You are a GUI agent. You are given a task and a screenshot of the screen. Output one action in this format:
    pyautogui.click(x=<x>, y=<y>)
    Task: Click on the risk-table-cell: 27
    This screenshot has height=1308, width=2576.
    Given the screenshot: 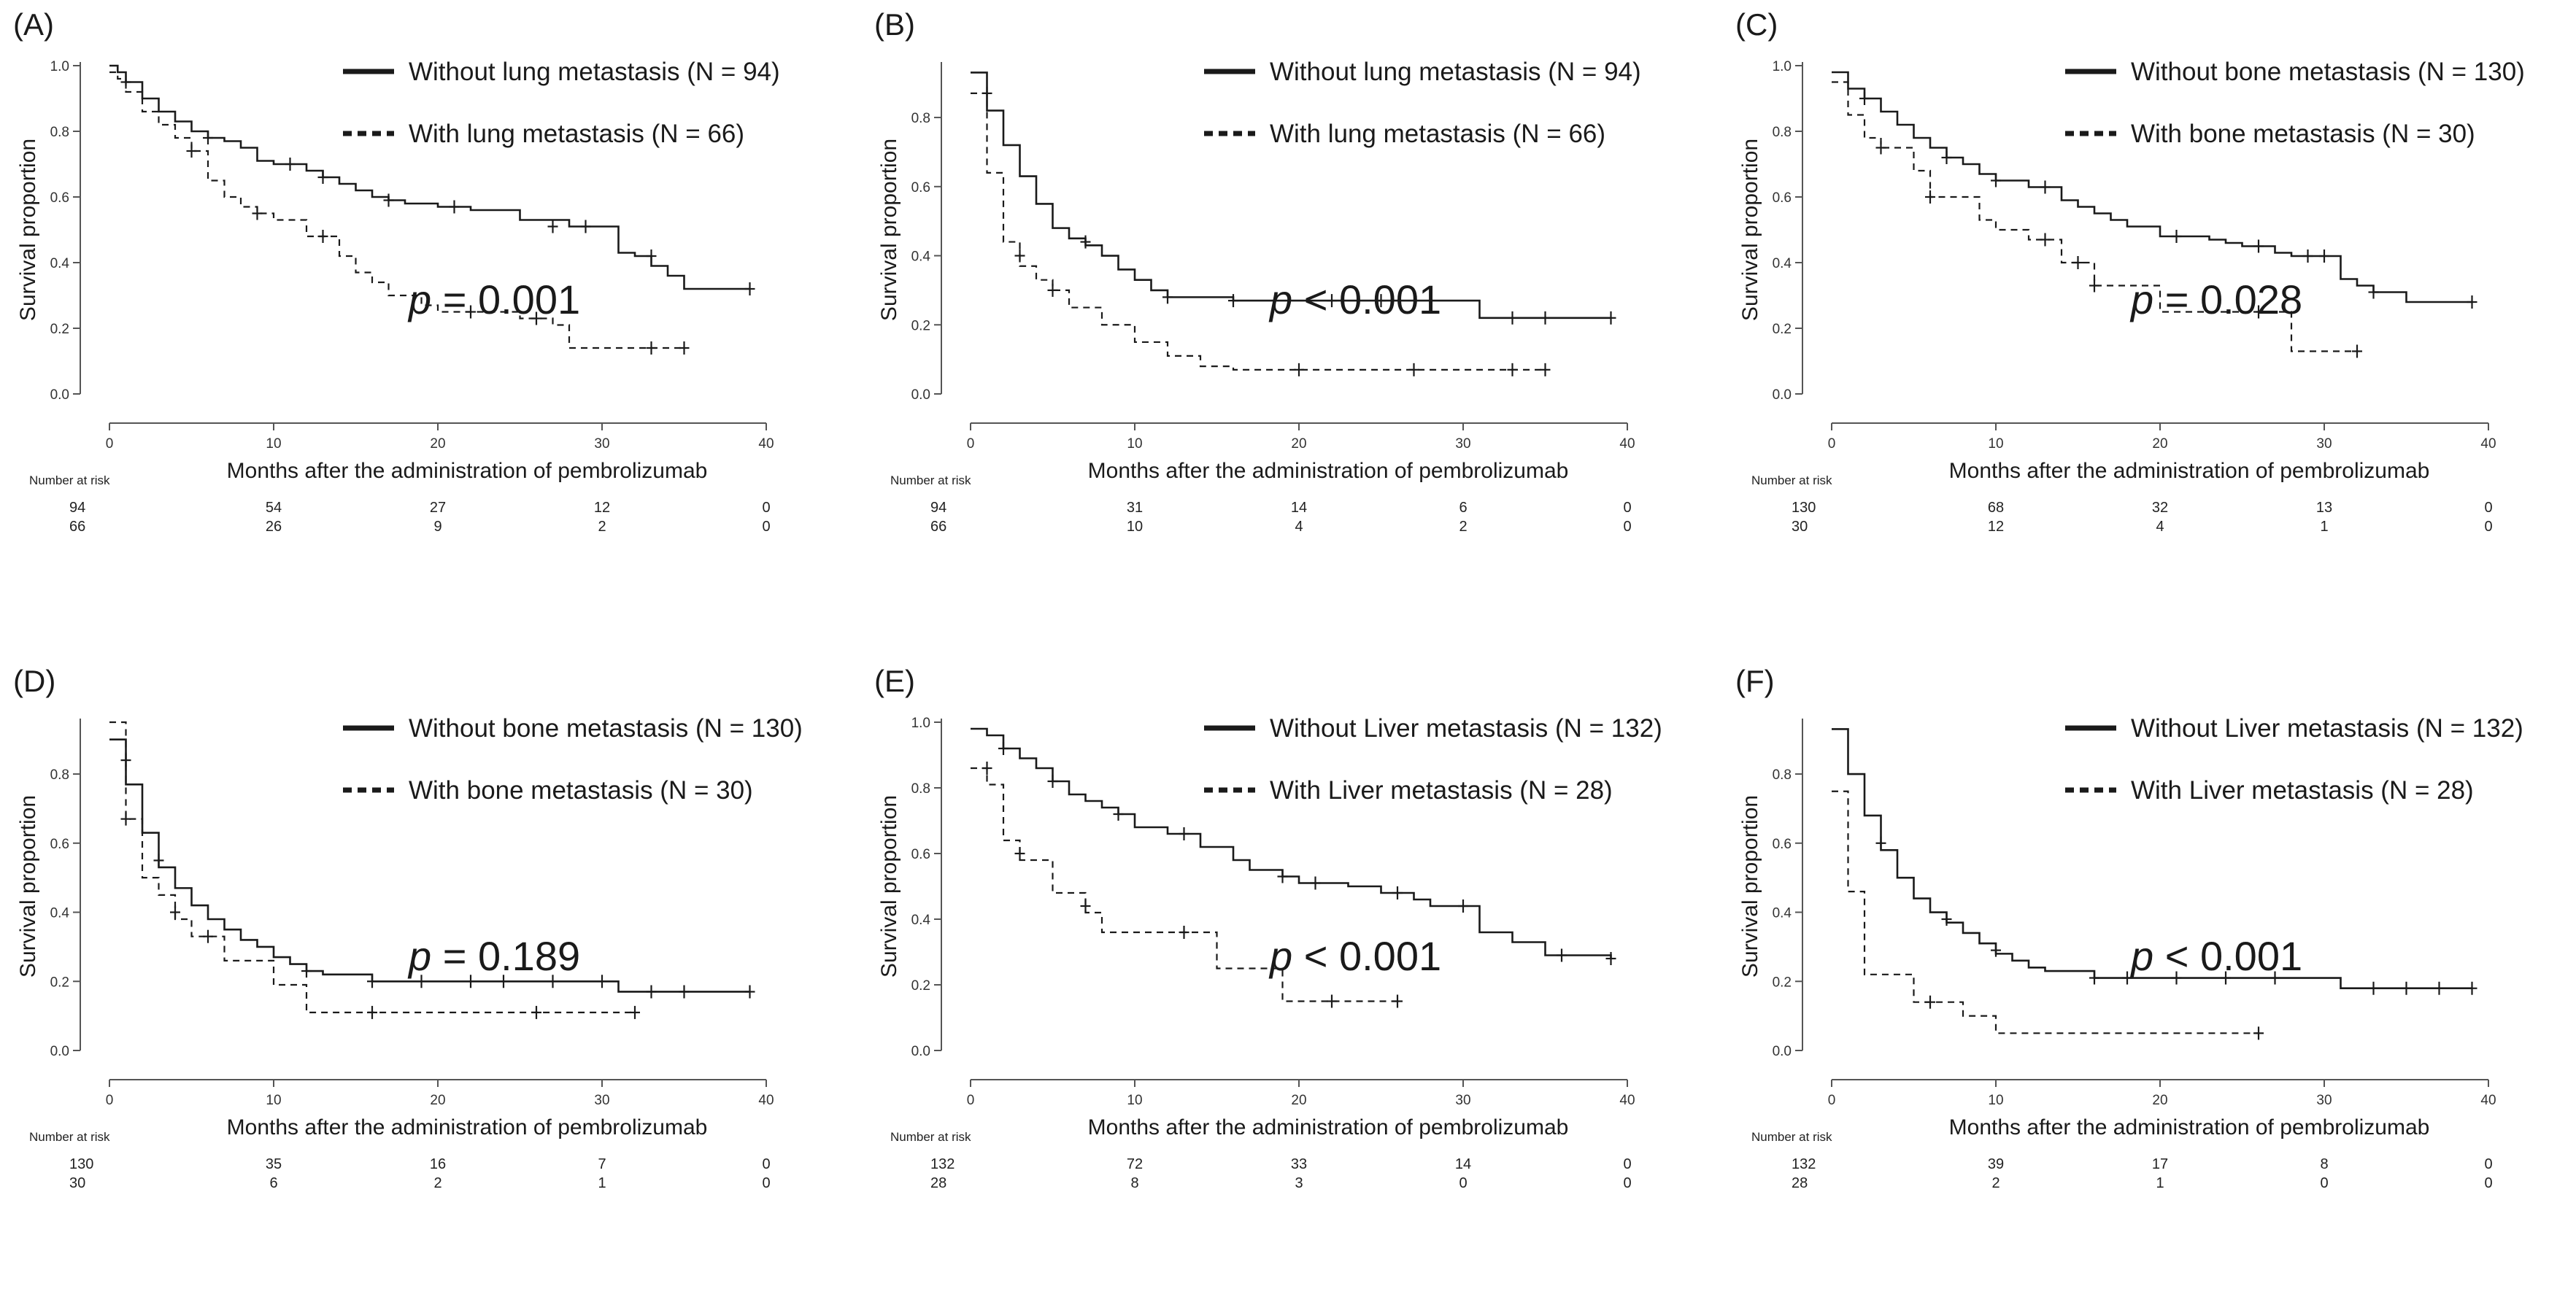 What is the action you would take?
    pyautogui.click(x=438, y=508)
    